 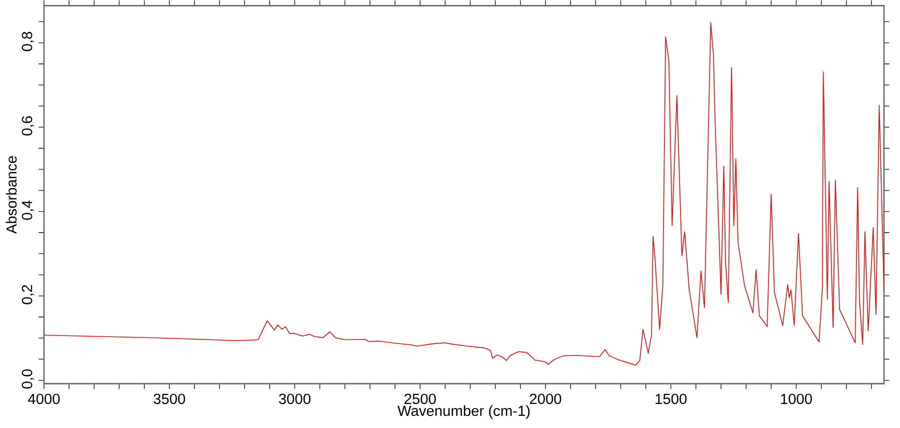 What do you see at coordinates (44, 399) in the screenshot?
I see `x-tick-label: 4000` at bounding box center [44, 399].